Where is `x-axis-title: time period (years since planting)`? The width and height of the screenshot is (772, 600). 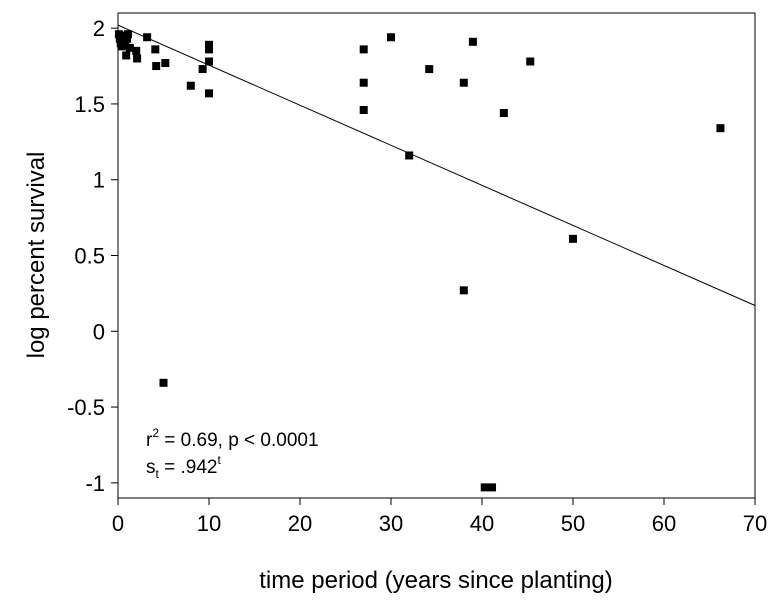 x-axis-title: time period (years since planting) is located at coordinates (436, 580).